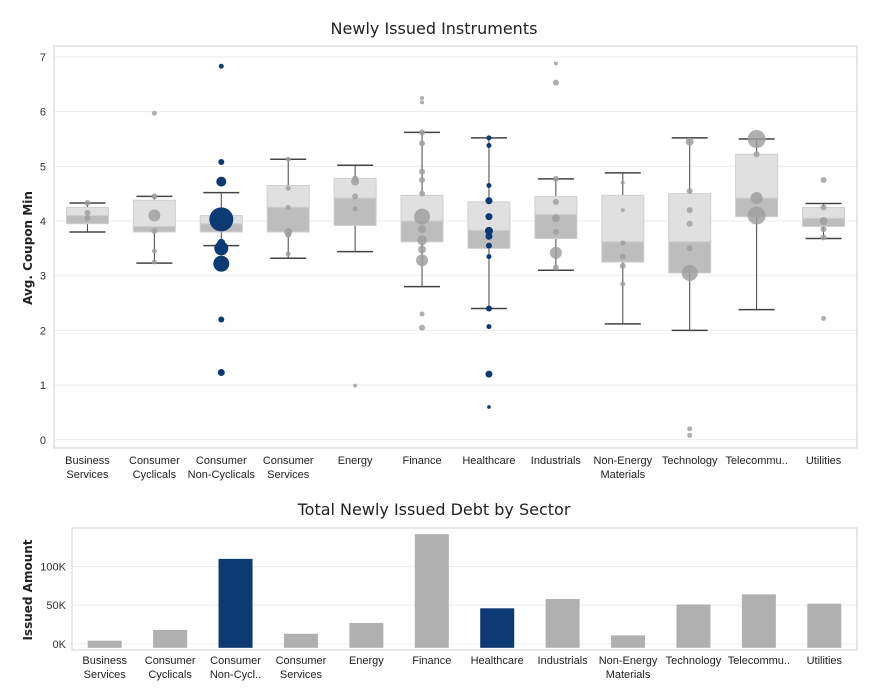 This screenshot has height=695, width=869. Describe the element at coordinates (824, 625) in the screenshot. I see `bar-utilities` at that location.